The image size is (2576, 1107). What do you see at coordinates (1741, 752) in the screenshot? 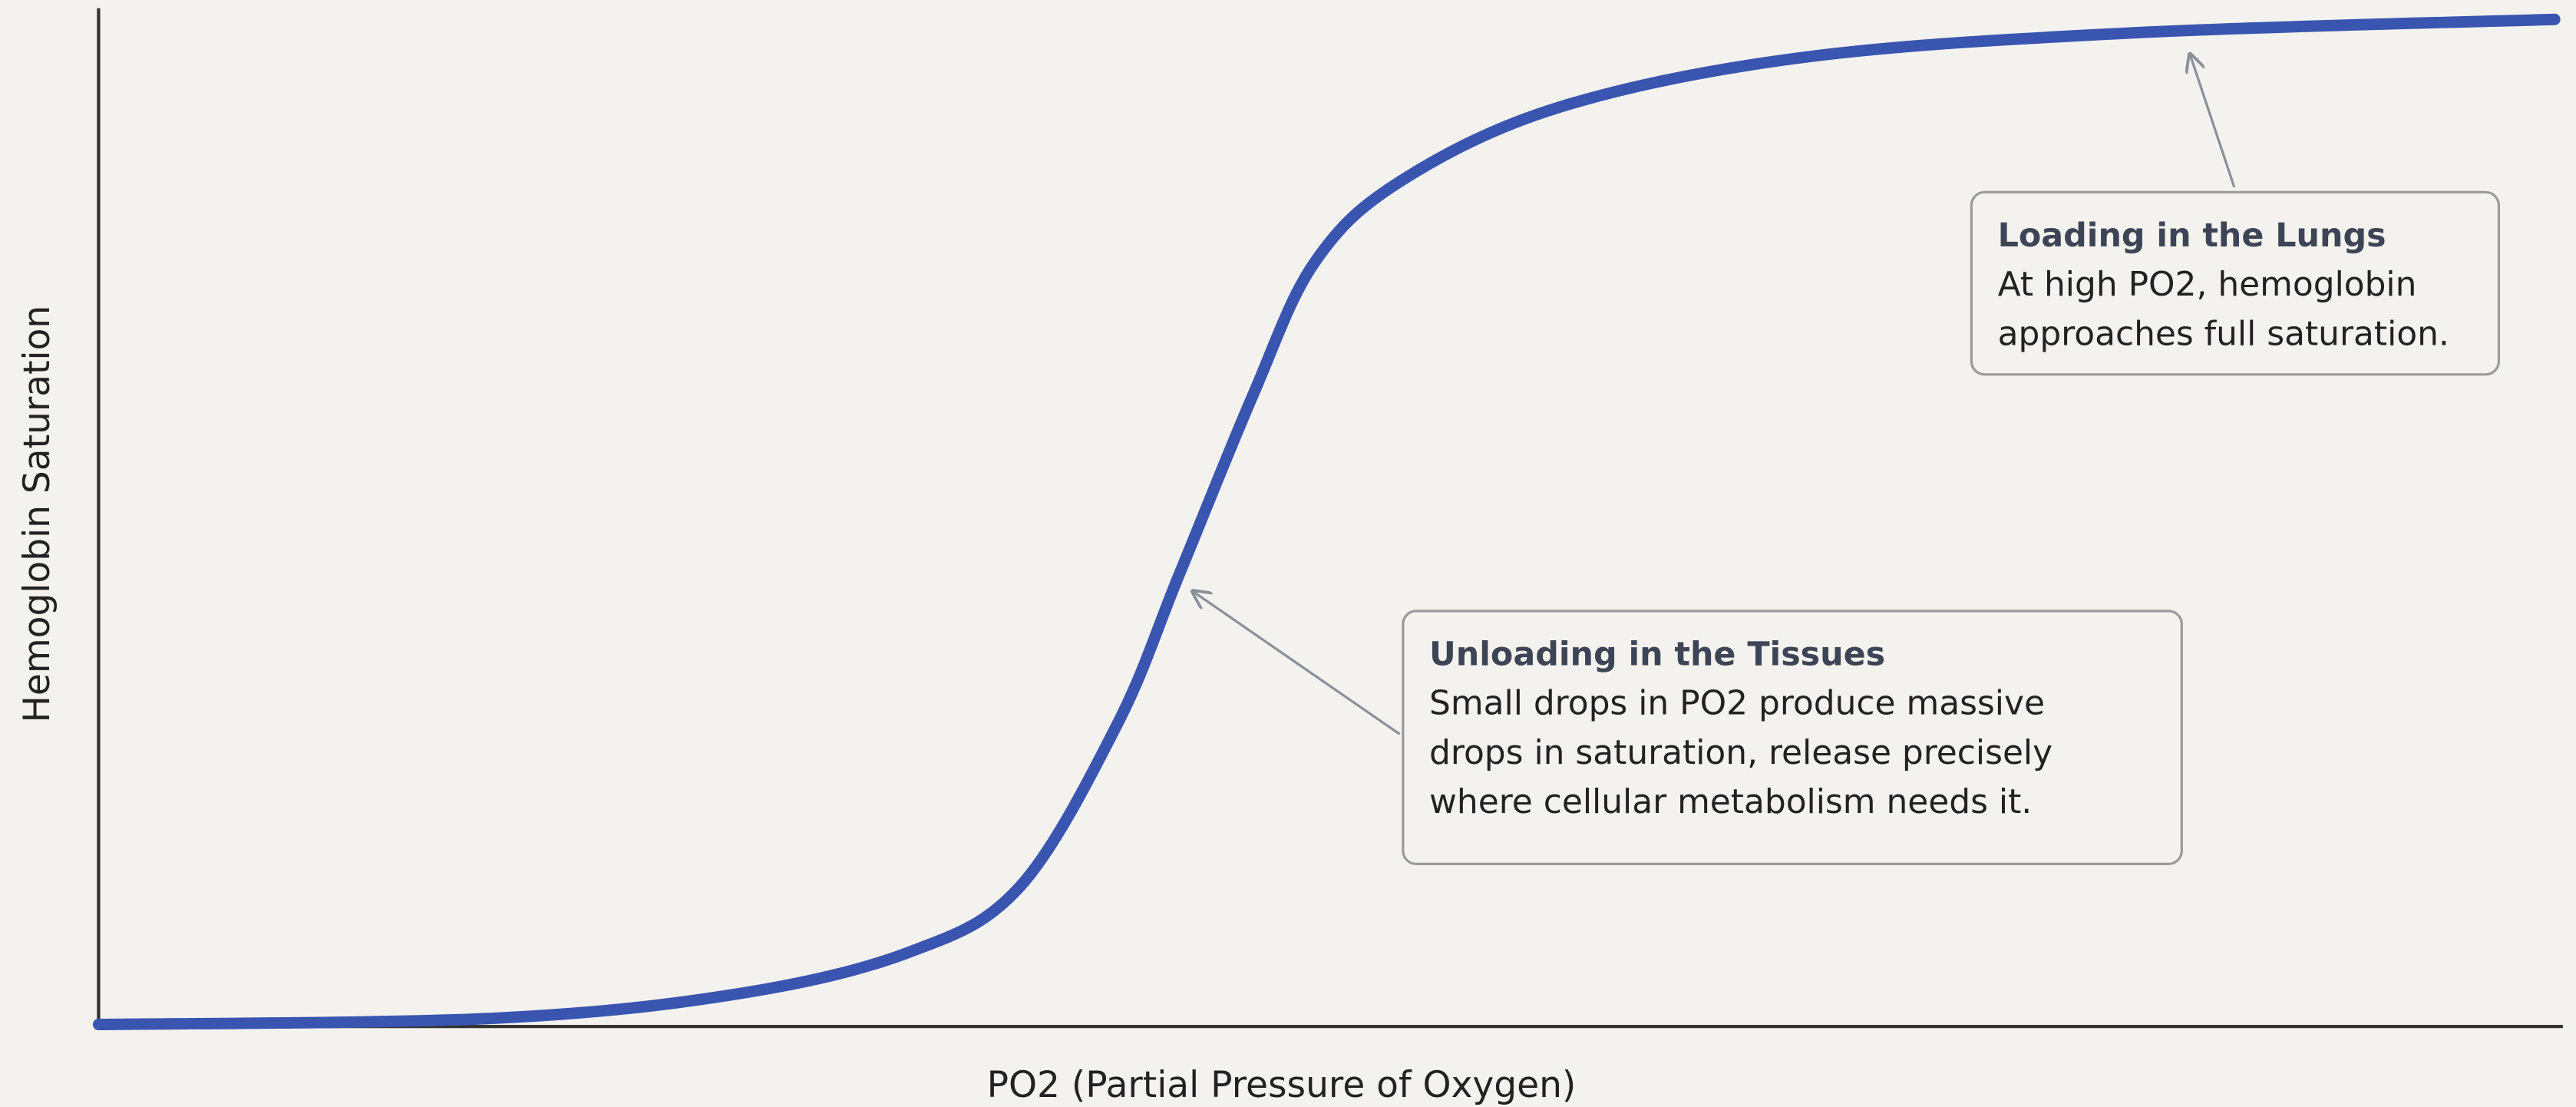
I see `annotation-text: drops in saturation, release precisely` at bounding box center [1741, 752].